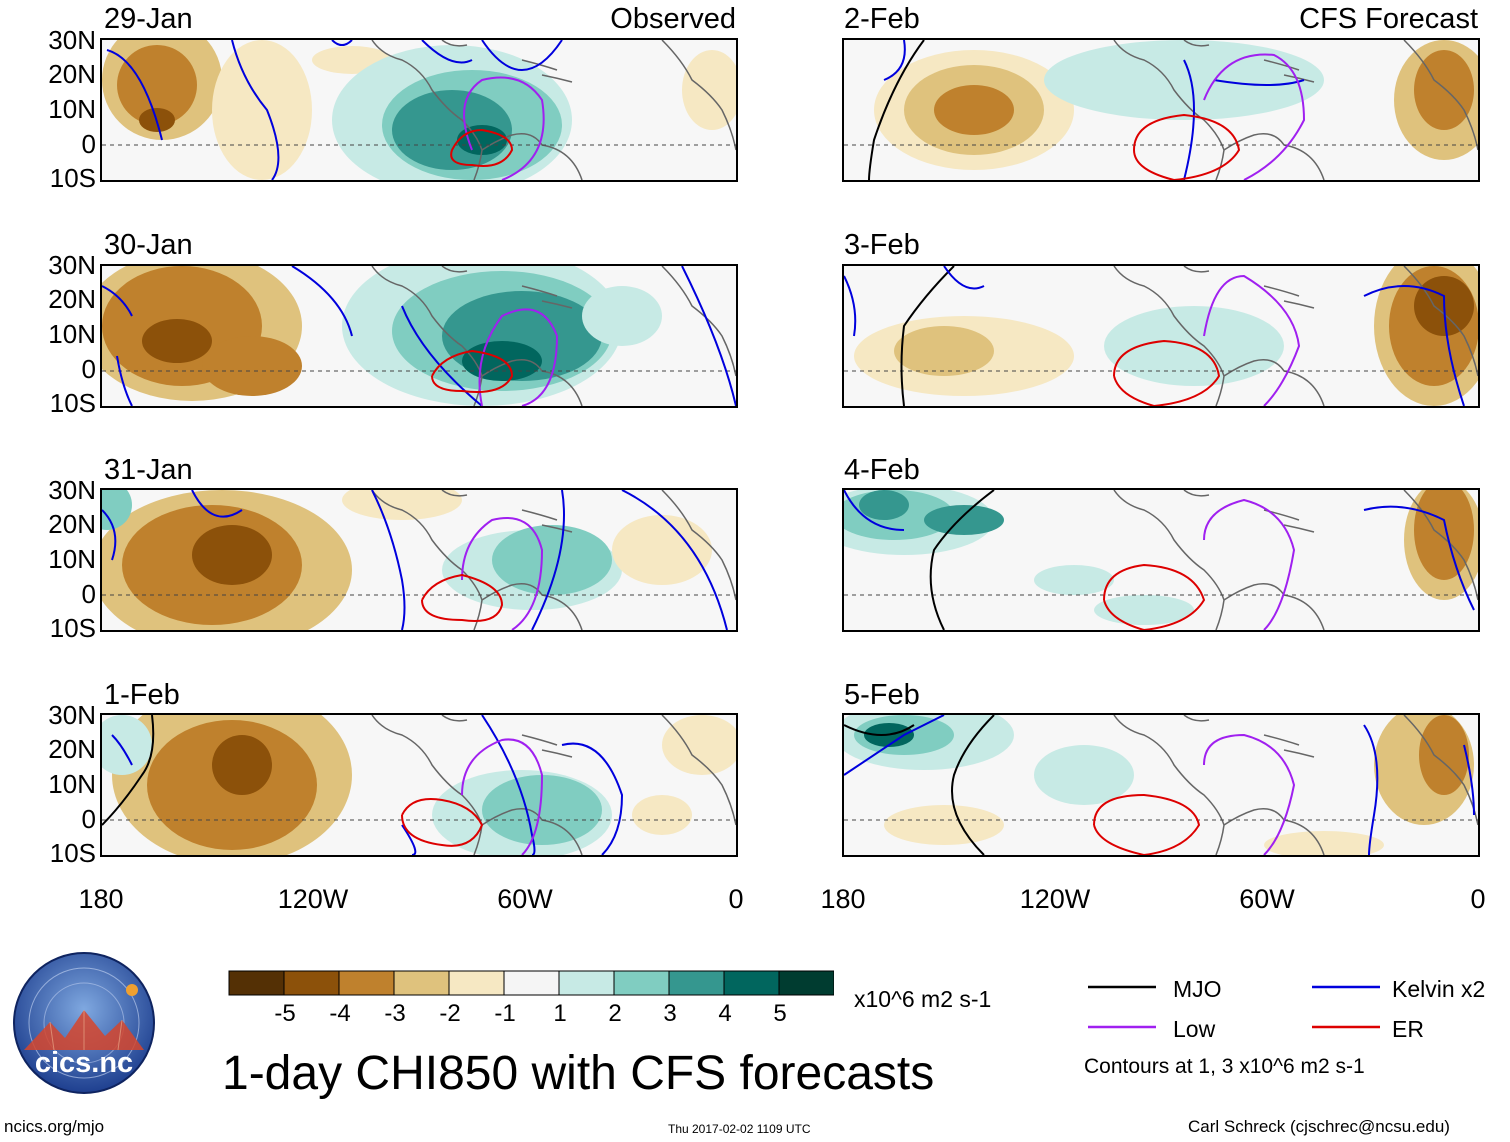  I want to click on colorbar-swatches, so click(531, 983).